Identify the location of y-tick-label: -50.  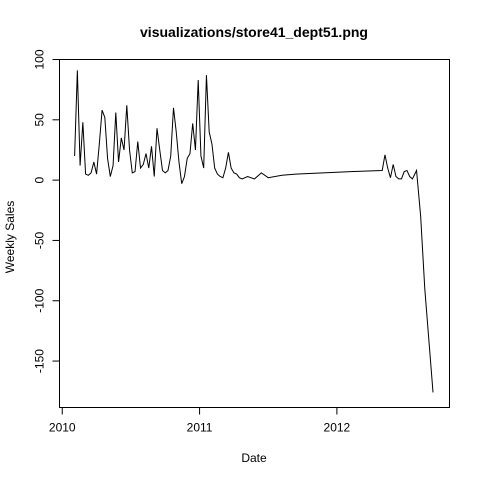
(40, 240).